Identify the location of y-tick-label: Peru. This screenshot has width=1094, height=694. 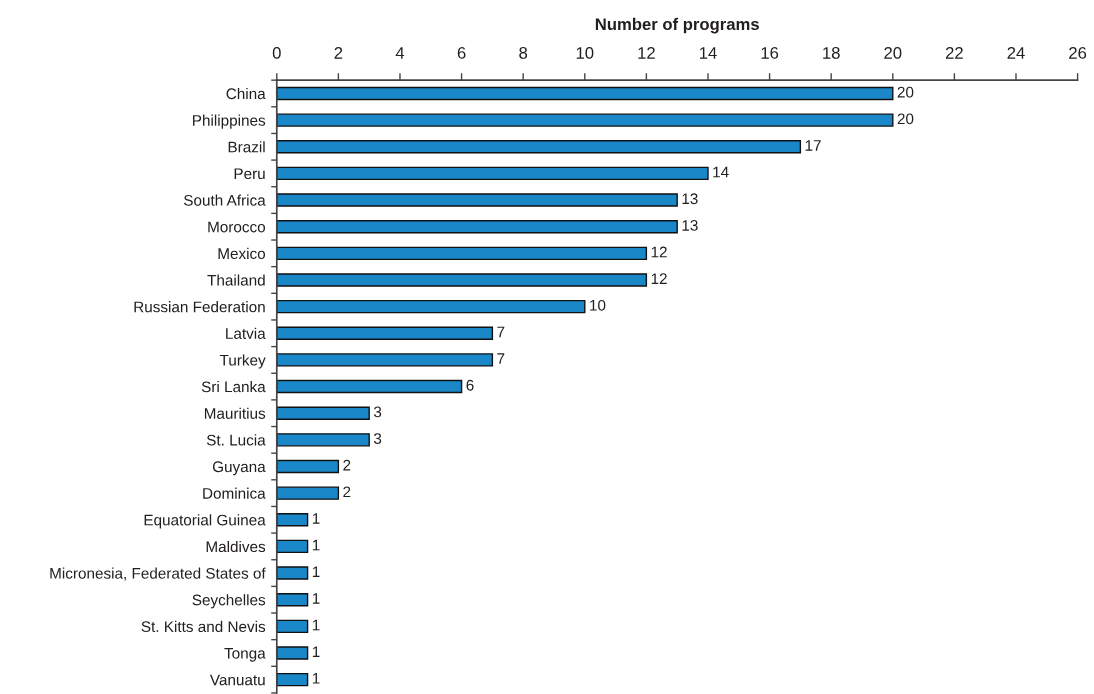
(249, 174).